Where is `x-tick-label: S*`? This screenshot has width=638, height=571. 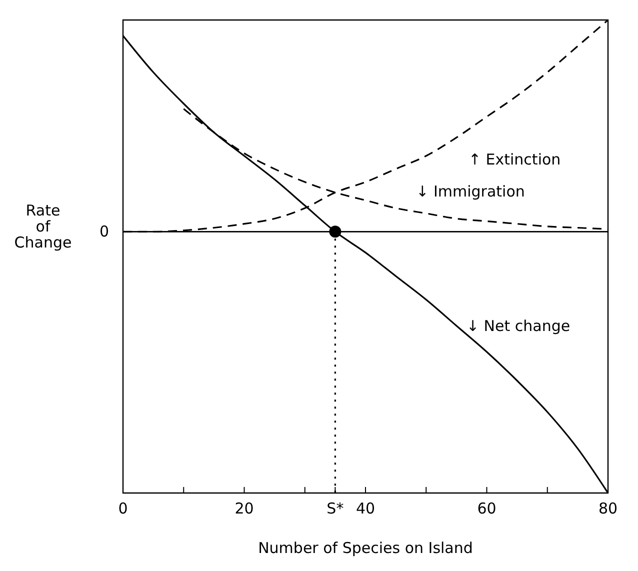 x-tick-label: S* is located at coordinates (335, 509).